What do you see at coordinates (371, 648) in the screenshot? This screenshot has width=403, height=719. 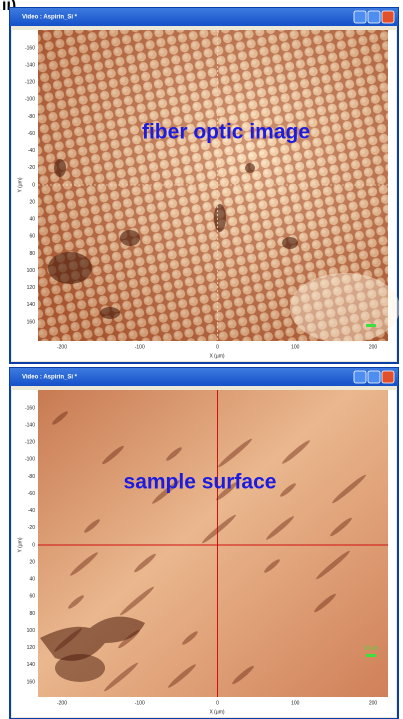 I see `scale-label: 10 µm` at bounding box center [371, 648].